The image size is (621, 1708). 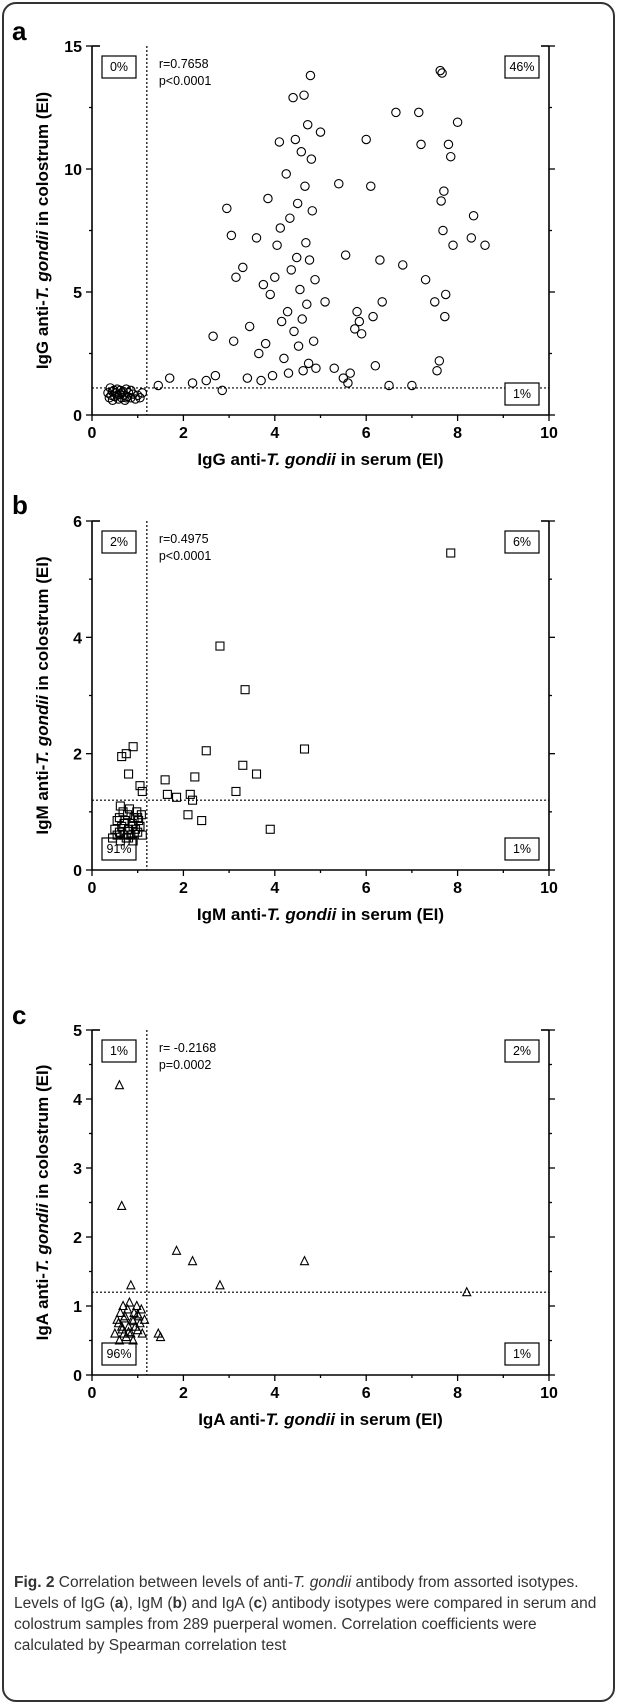 What do you see at coordinates (366, 433) in the screenshot?
I see `x-tick-label-3: 6` at bounding box center [366, 433].